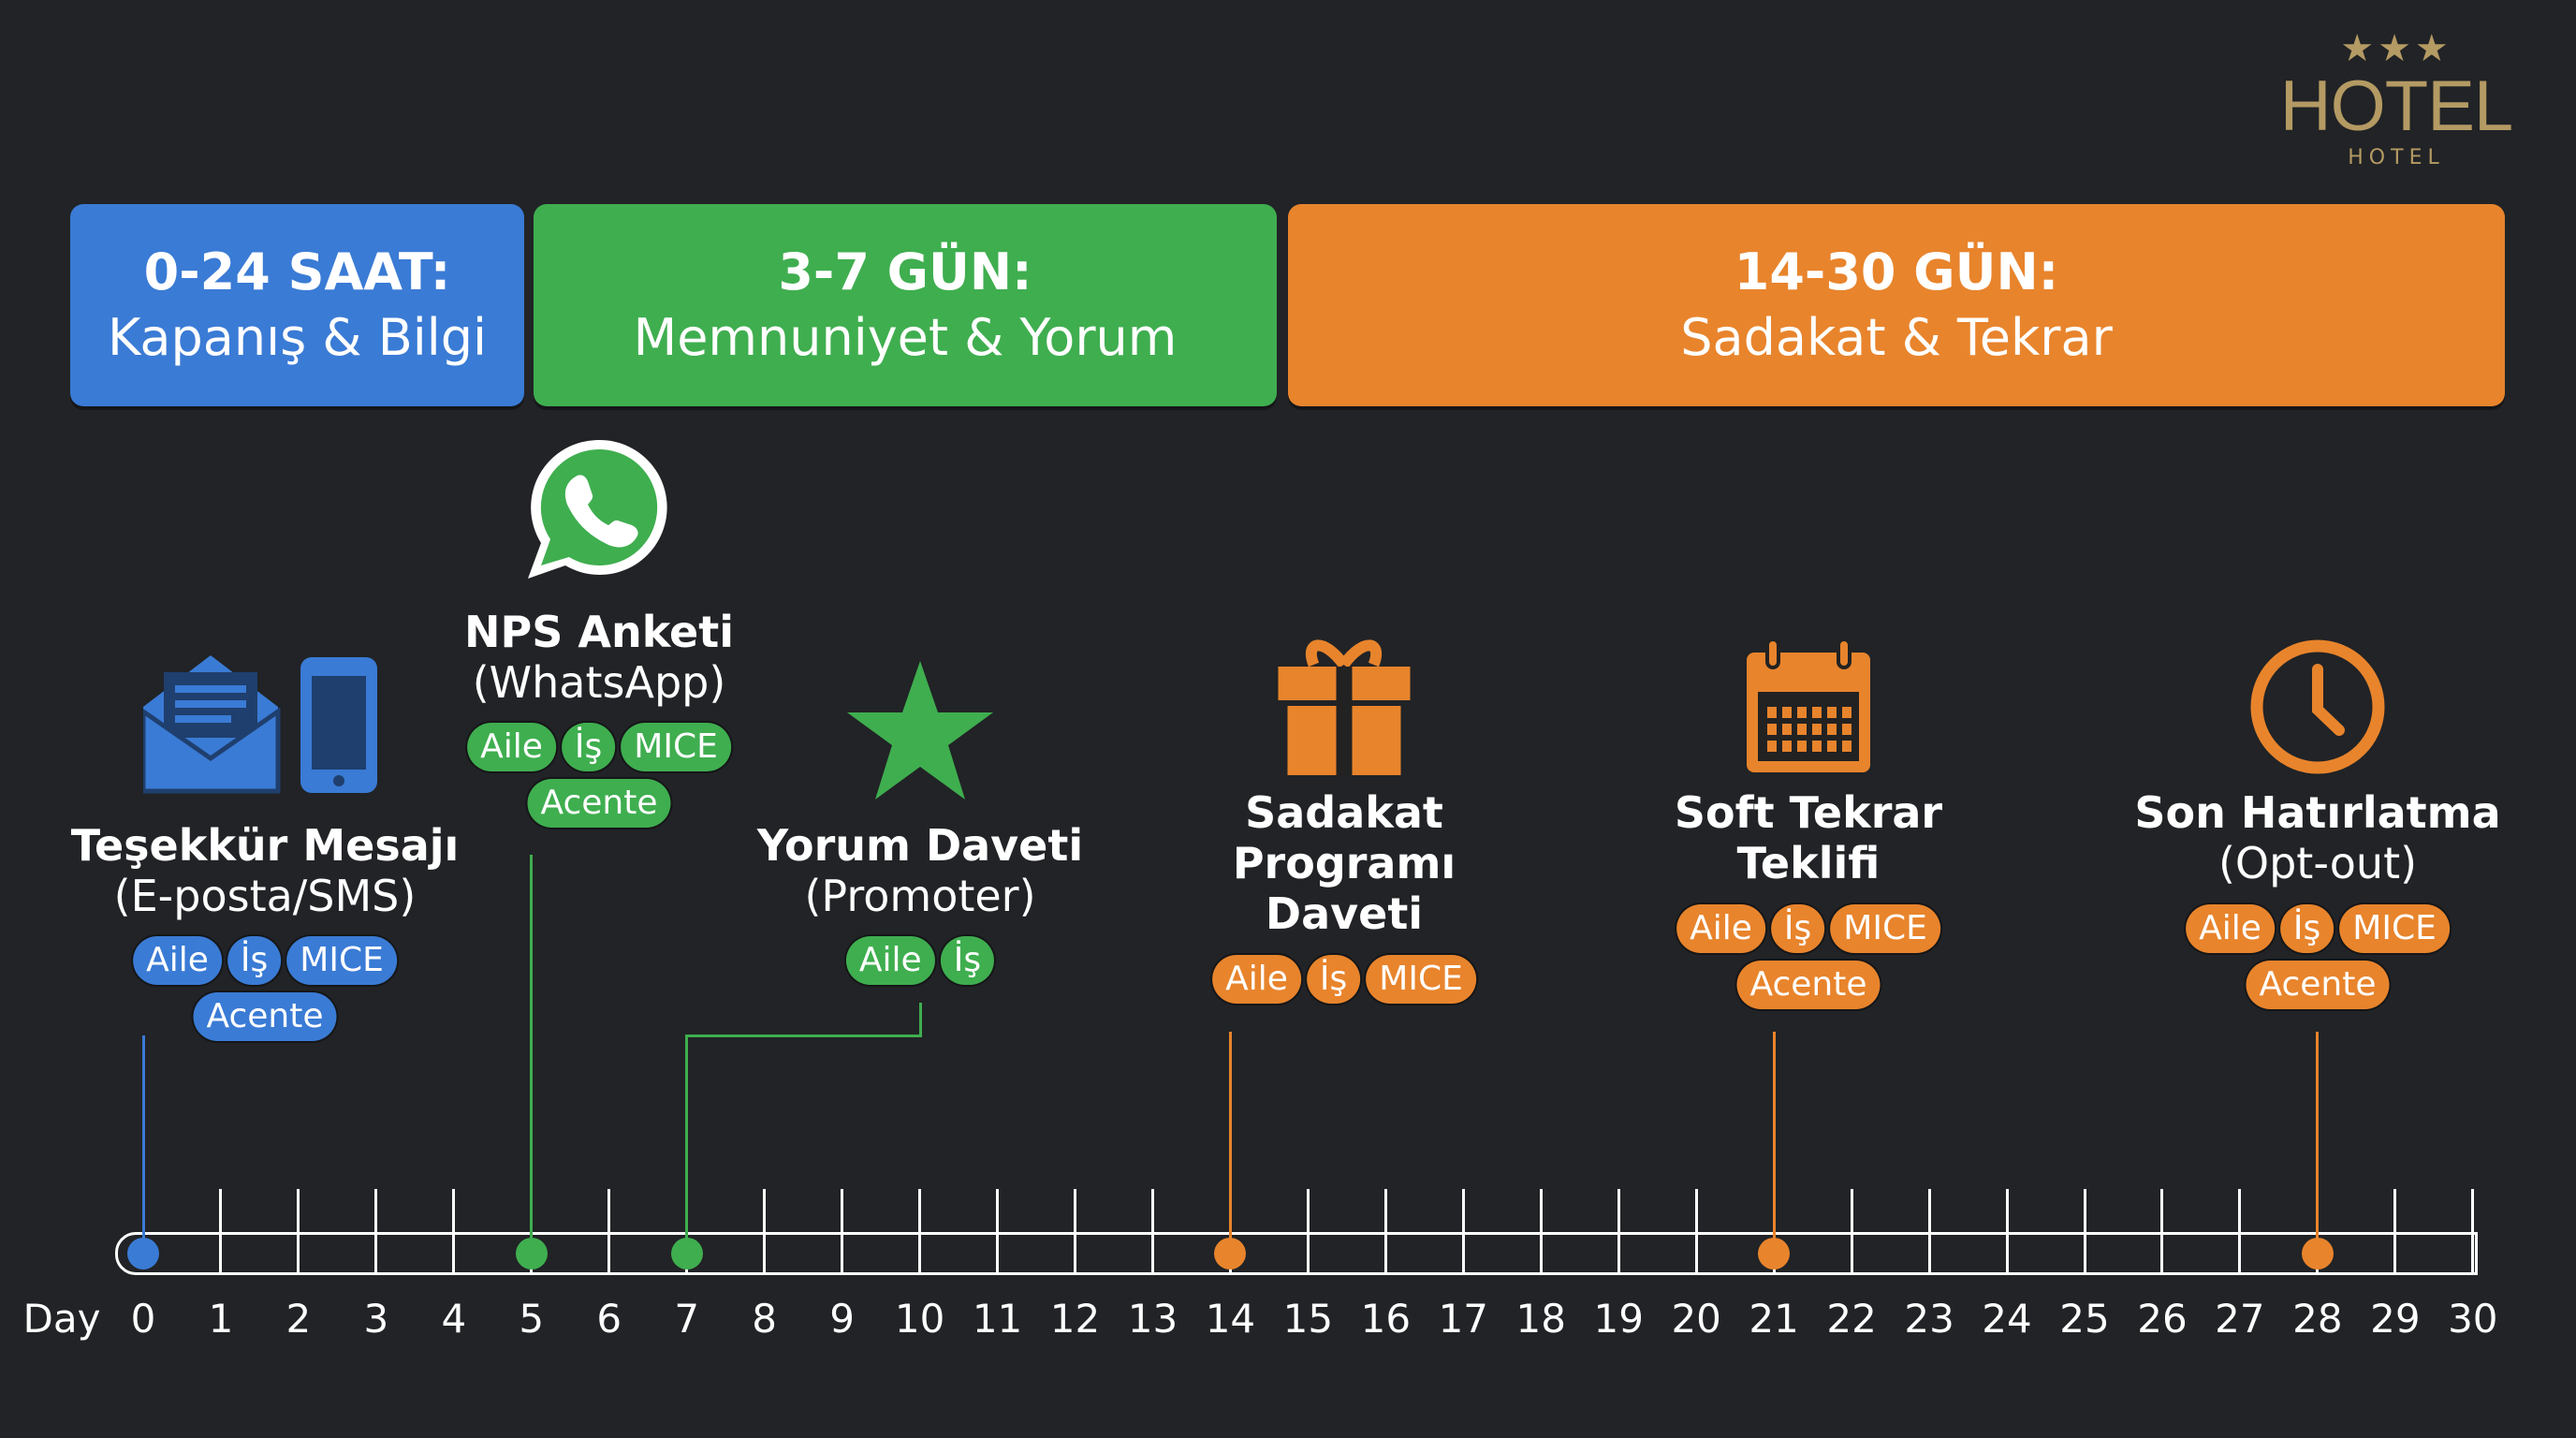 The image size is (2576, 1438). Describe the element at coordinates (997, 1319) in the screenshot. I see `day-label: 11` at that location.